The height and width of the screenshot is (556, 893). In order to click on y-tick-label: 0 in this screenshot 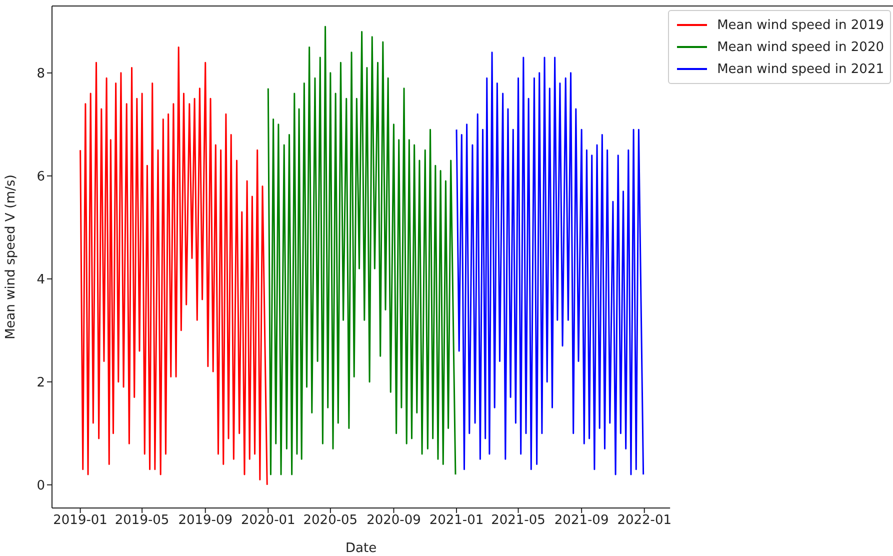, I will do `click(40, 486)`.